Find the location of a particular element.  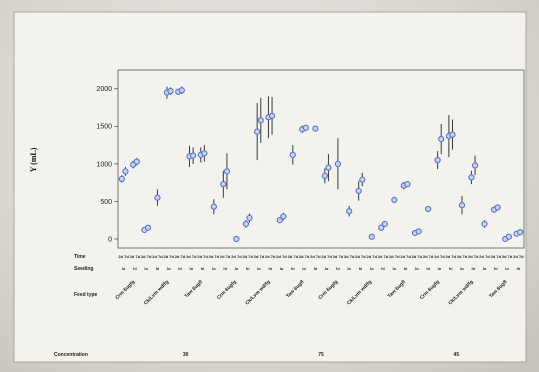

y-tick-label-2: 1000 is located at coordinates (104, 164).